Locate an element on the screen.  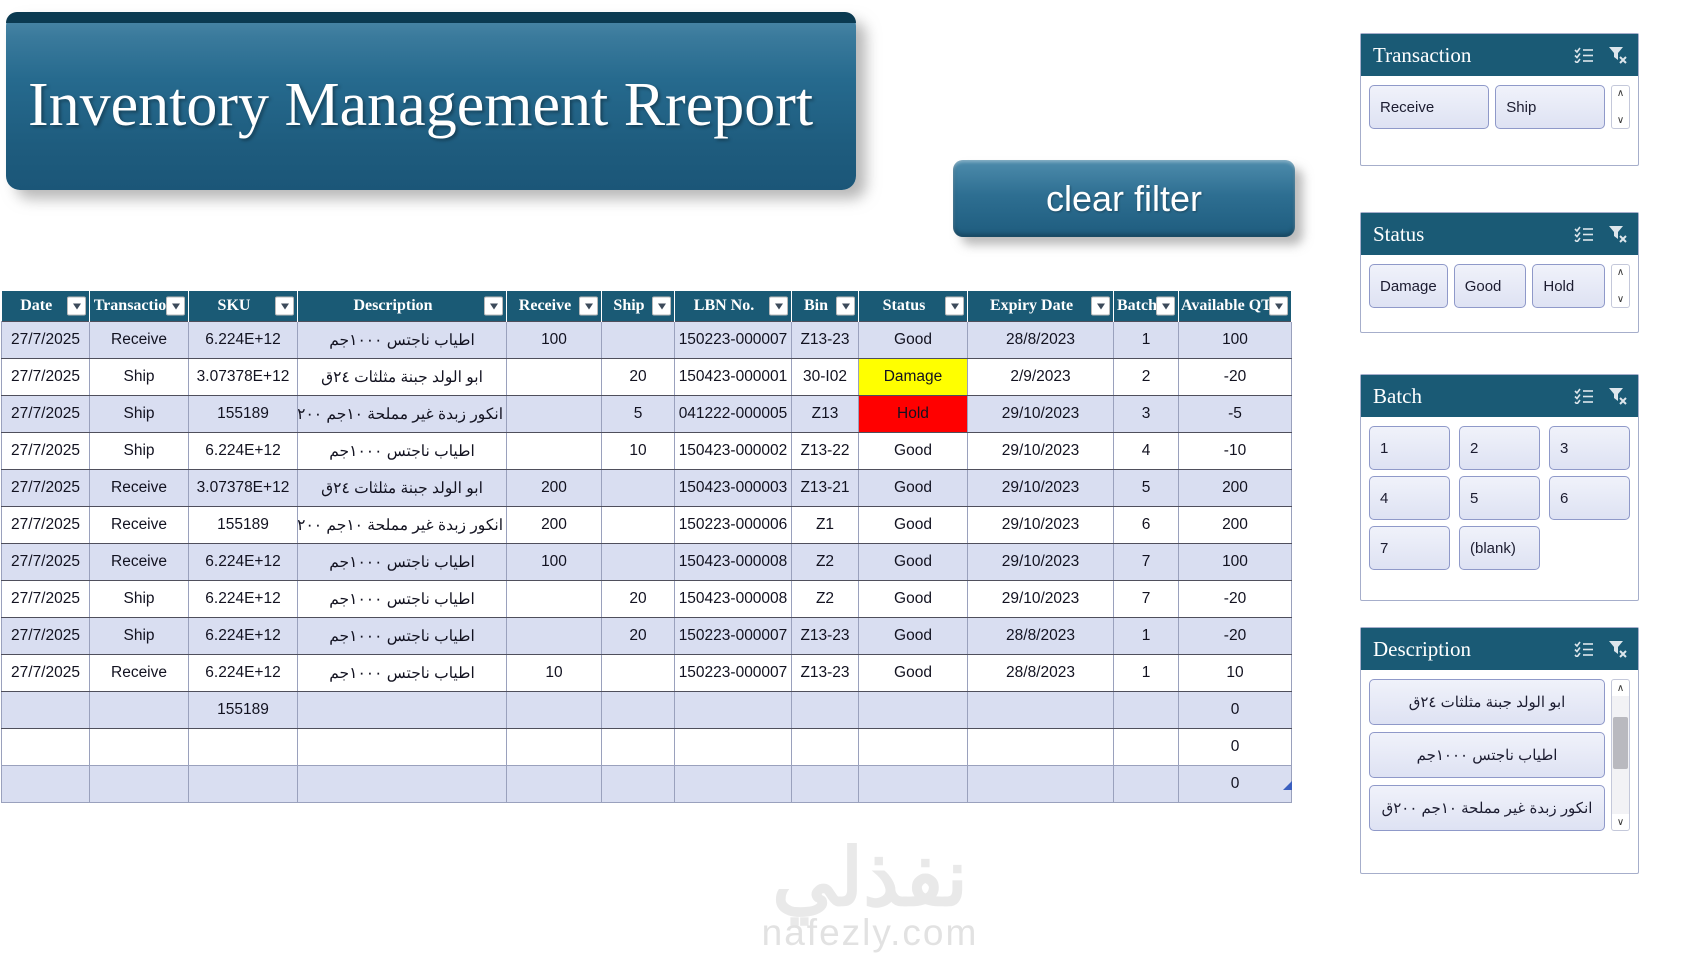
cell-bin: 30-I02 is located at coordinates (825, 377).